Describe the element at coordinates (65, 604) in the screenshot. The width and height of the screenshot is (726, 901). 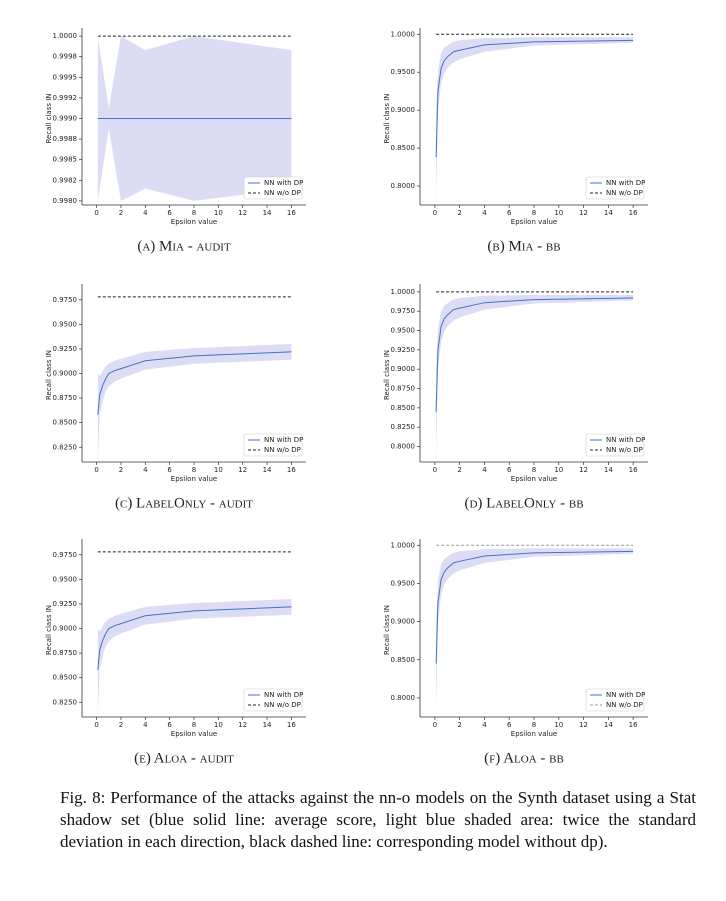
I see `y-tick-label: 0.9250` at that location.